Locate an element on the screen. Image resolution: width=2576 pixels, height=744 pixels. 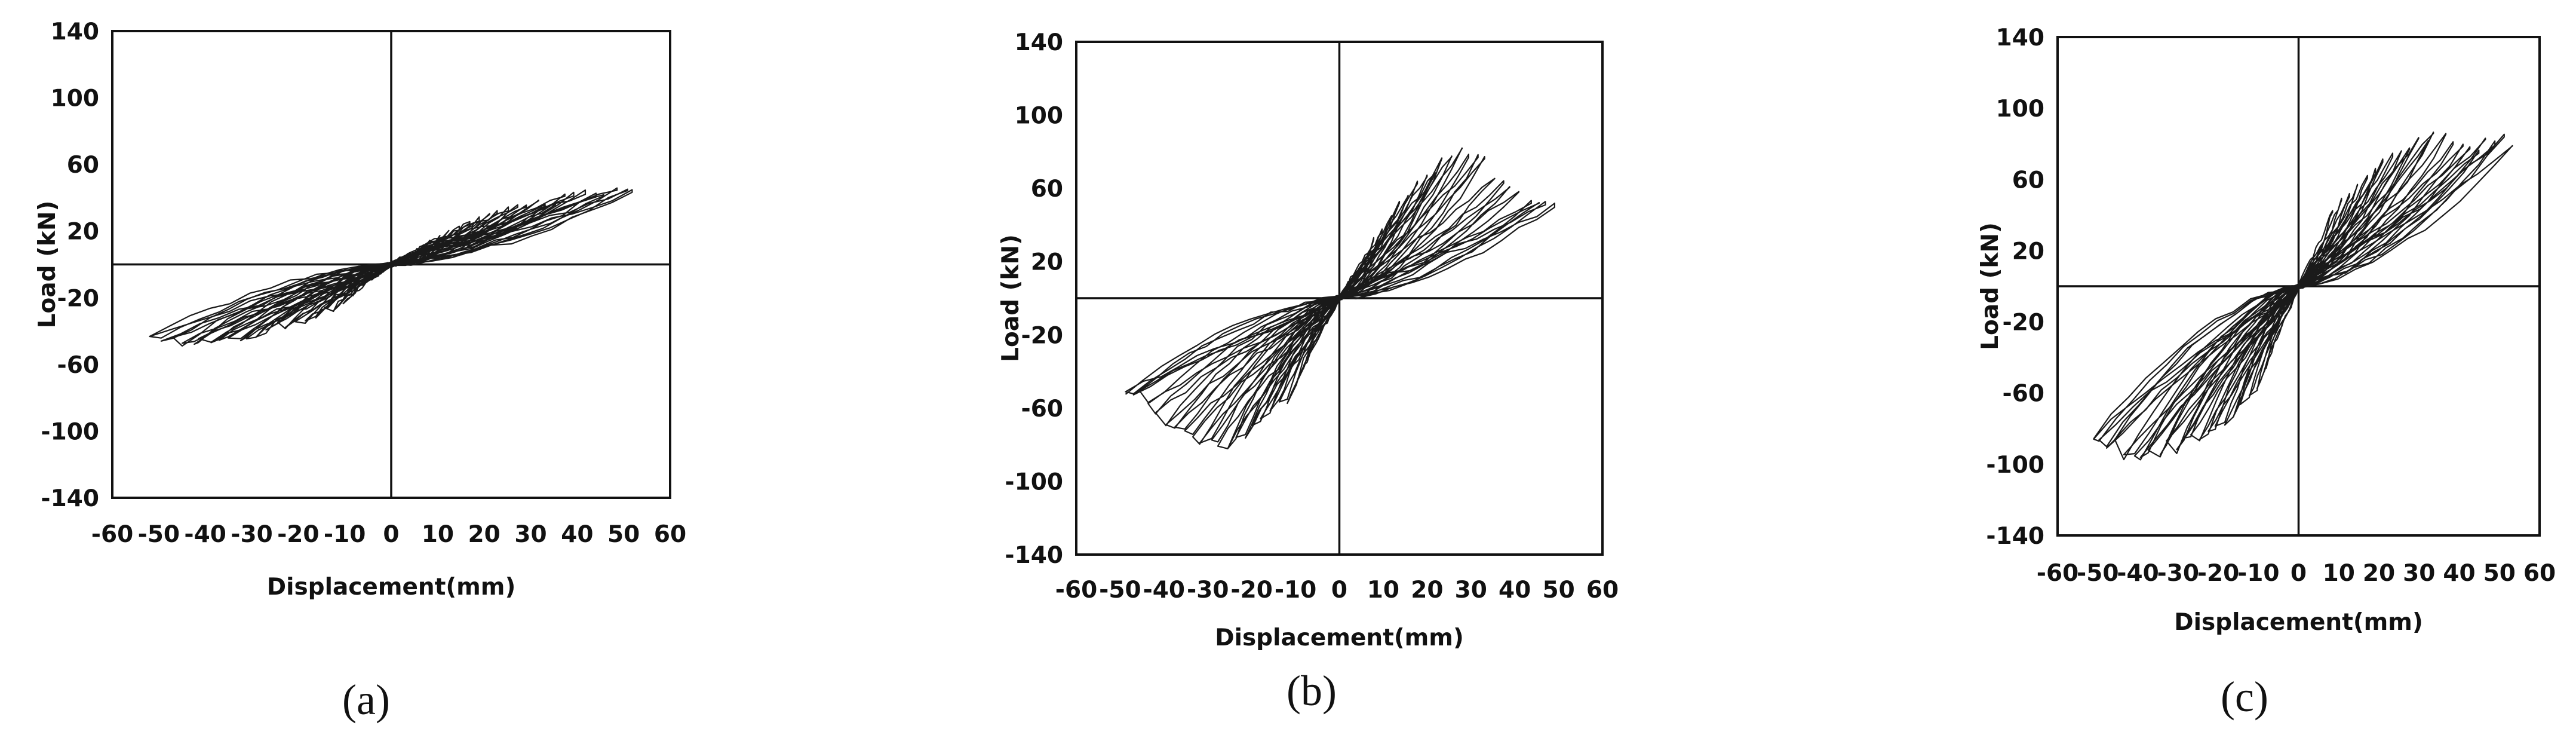
panel-caption: (c) is located at coordinates (2244, 697).